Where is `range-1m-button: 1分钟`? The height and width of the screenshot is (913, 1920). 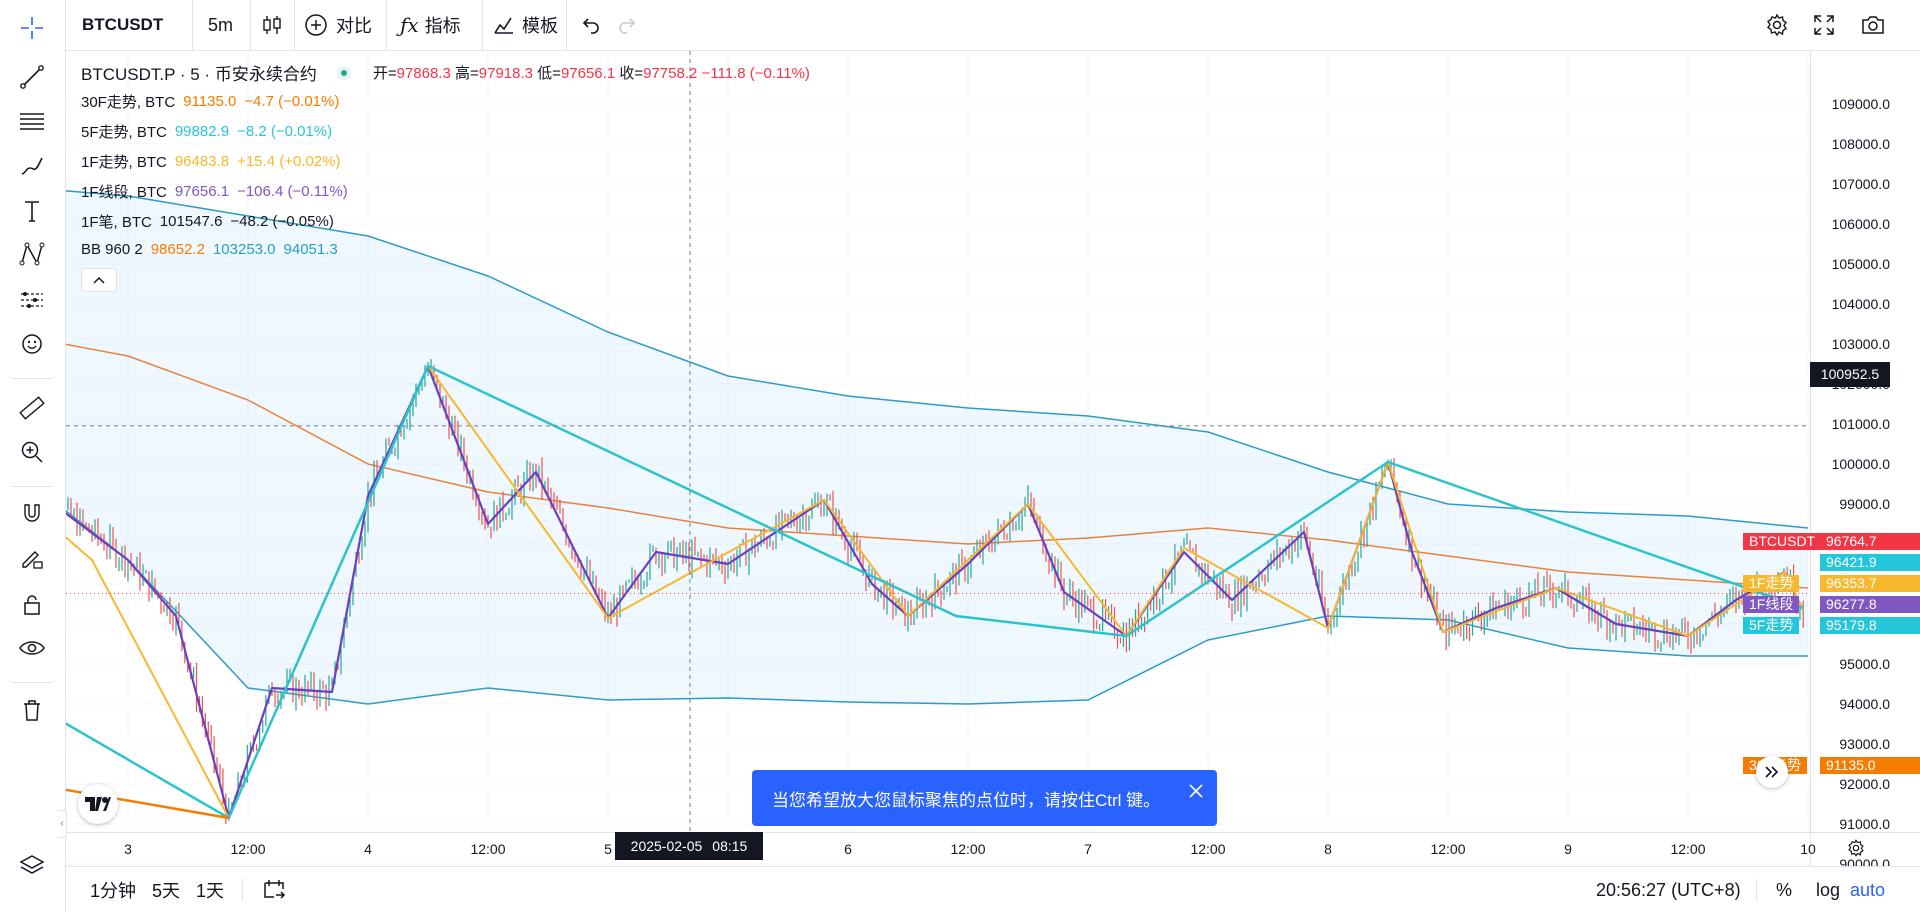 range-1m-button: 1分钟 is located at coordinates (113, 891).